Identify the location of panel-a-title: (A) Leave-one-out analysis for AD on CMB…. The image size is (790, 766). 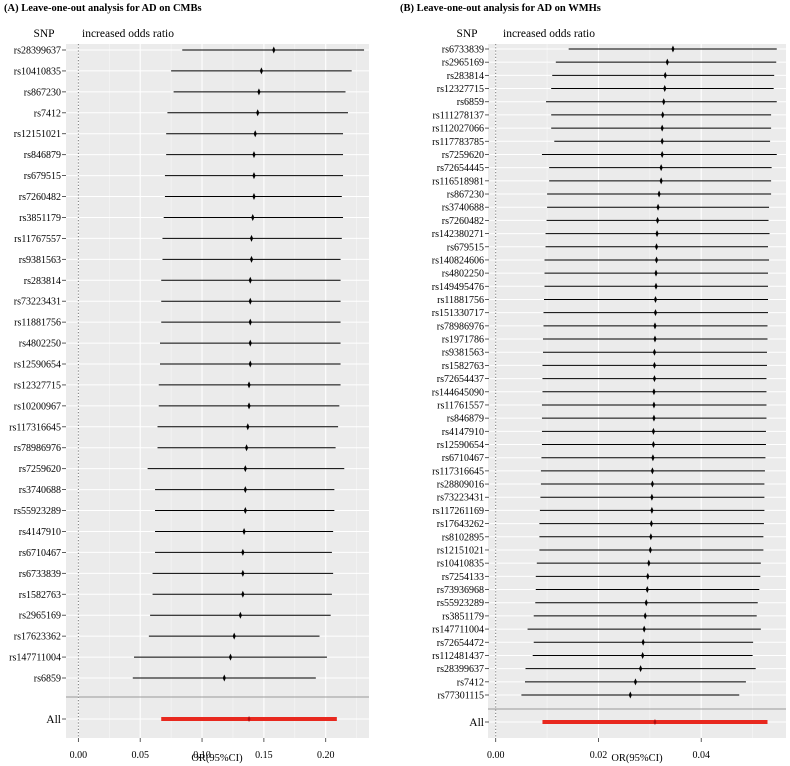
(103, 8).